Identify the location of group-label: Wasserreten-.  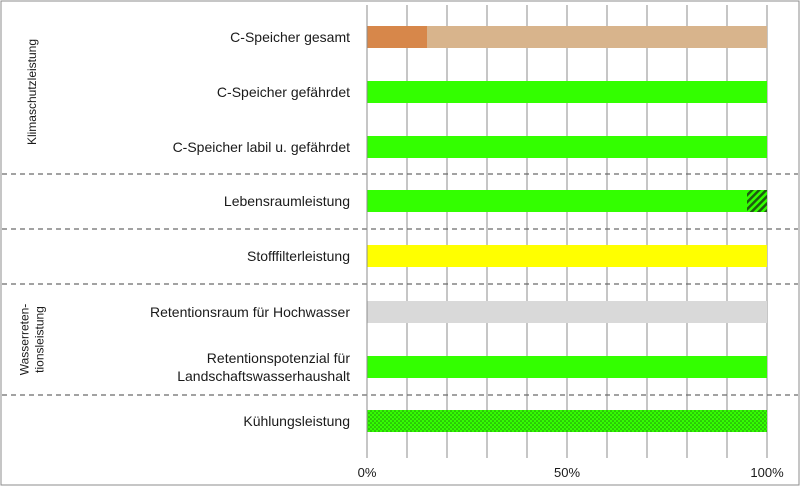
(25, 340).